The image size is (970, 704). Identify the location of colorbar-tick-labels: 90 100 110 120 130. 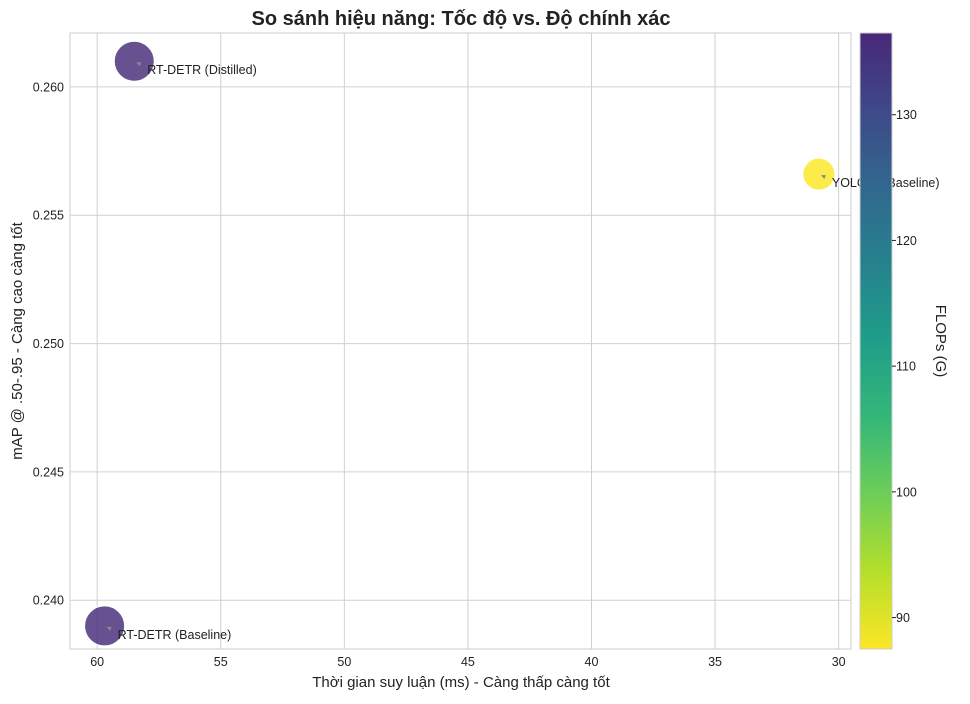
(904, 366).